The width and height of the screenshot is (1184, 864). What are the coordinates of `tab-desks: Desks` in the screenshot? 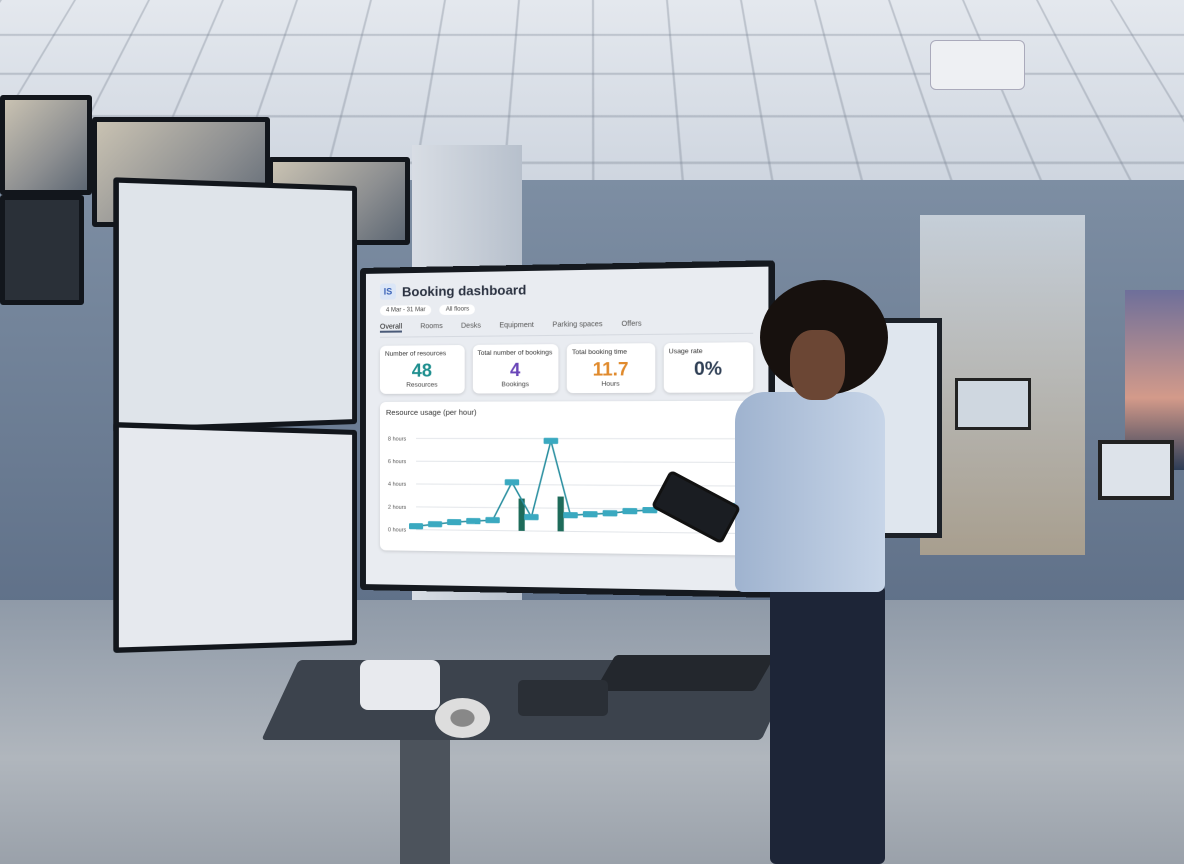 It's located at (471, 327).